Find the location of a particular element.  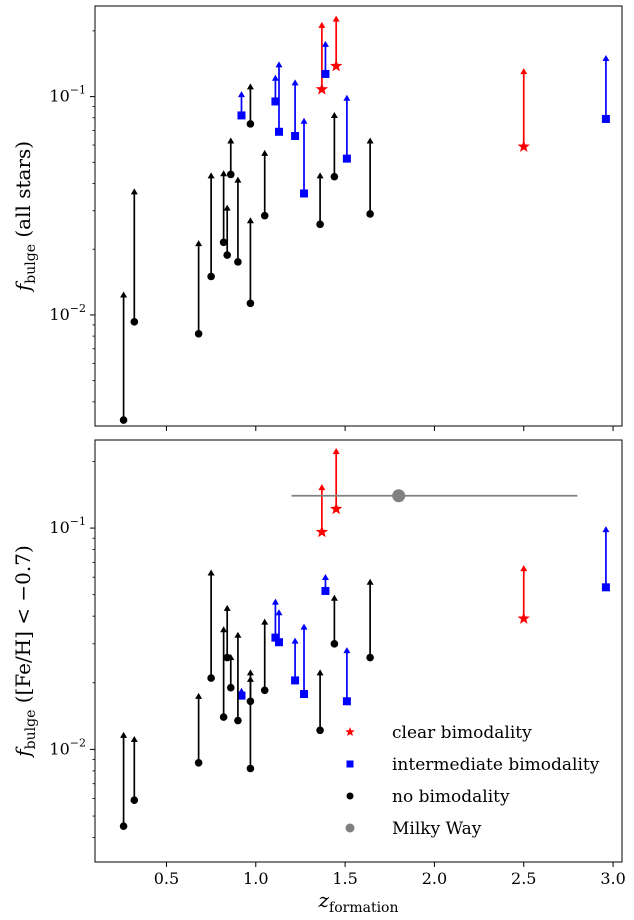

x-tick-label: 1.5 is located at coordinates (344, 878).